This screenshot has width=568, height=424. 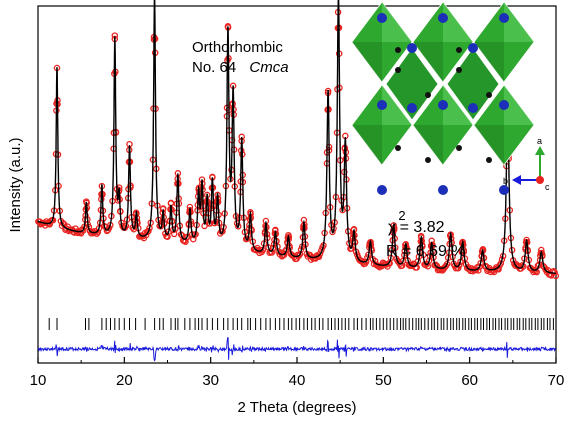 What do you see at coordinates (297, 407) in the screenshot?
I see `x-axis-title: 2 Theta (degrees)` at bounding box center [297, 407].